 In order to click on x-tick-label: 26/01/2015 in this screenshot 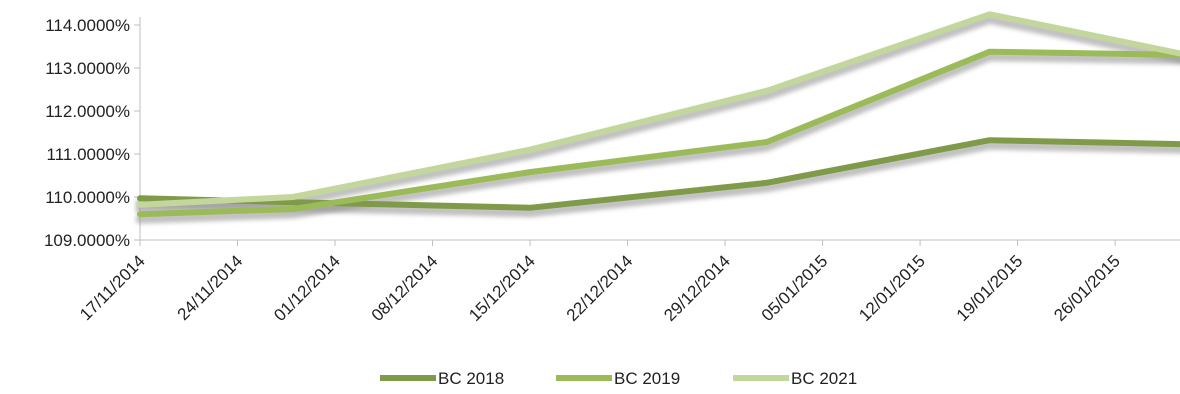, I will do `click(1087, 288)`.